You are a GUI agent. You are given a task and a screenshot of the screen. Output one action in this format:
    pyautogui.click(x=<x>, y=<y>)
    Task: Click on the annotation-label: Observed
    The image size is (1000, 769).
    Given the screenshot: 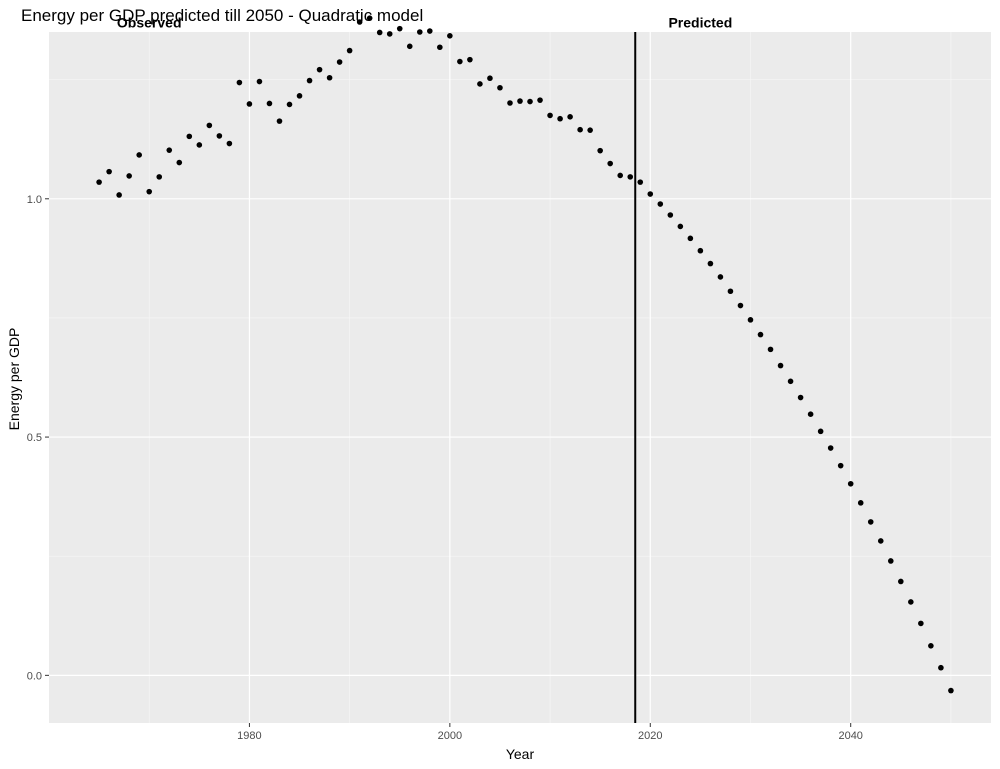 What is the action you would take?
    pyautogui.click(x=149, y=22)
    